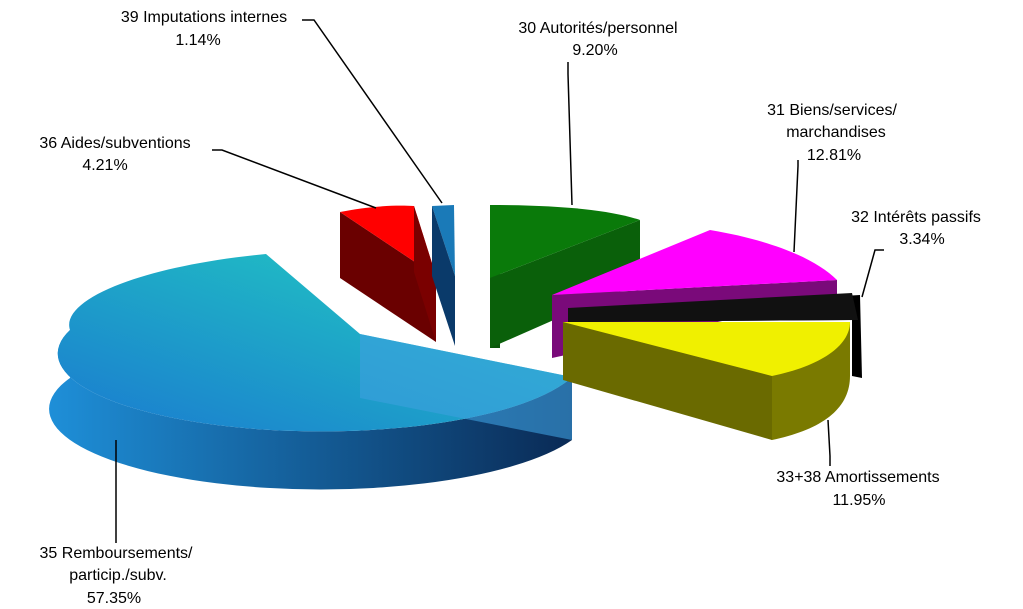 This screenshot has width=1023, height=609. What do you see at coordinates (310, 410) in the screenshot?
I see `slice-35-side` at bounding box center [310, 410].